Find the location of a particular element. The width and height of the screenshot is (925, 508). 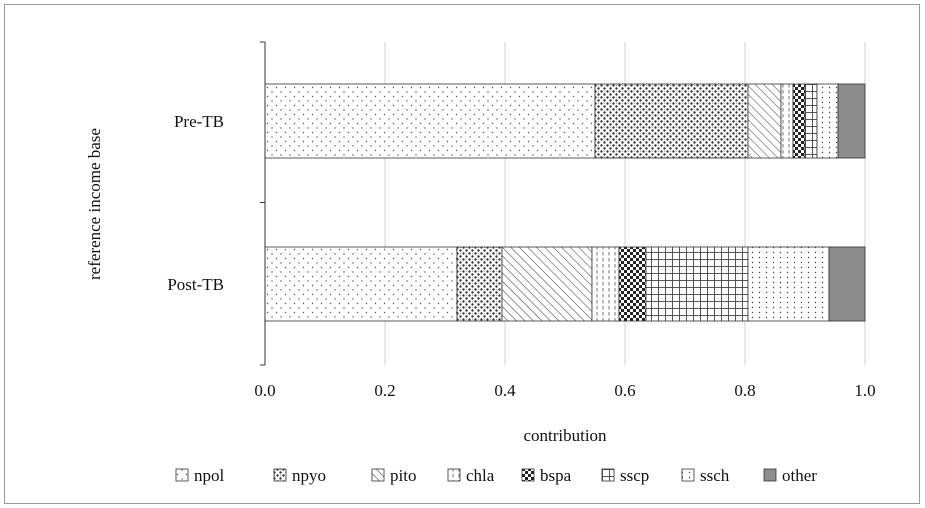

legend-item-npyo: npyo is located at coordinates (299, 475).